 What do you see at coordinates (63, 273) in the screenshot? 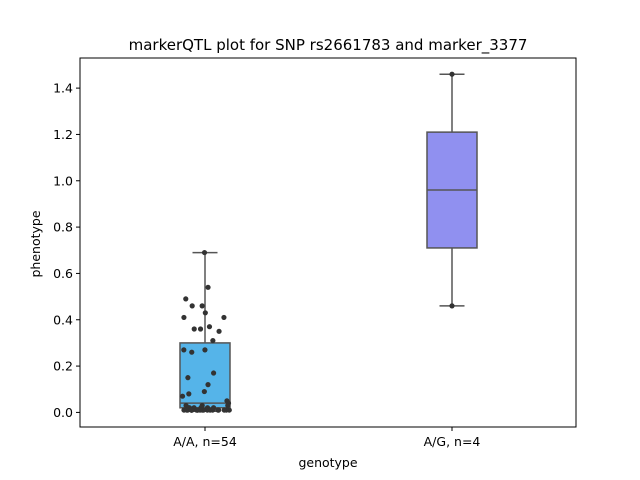
I see `y-tick-label: 0.6` at bounding box center [63, 273].